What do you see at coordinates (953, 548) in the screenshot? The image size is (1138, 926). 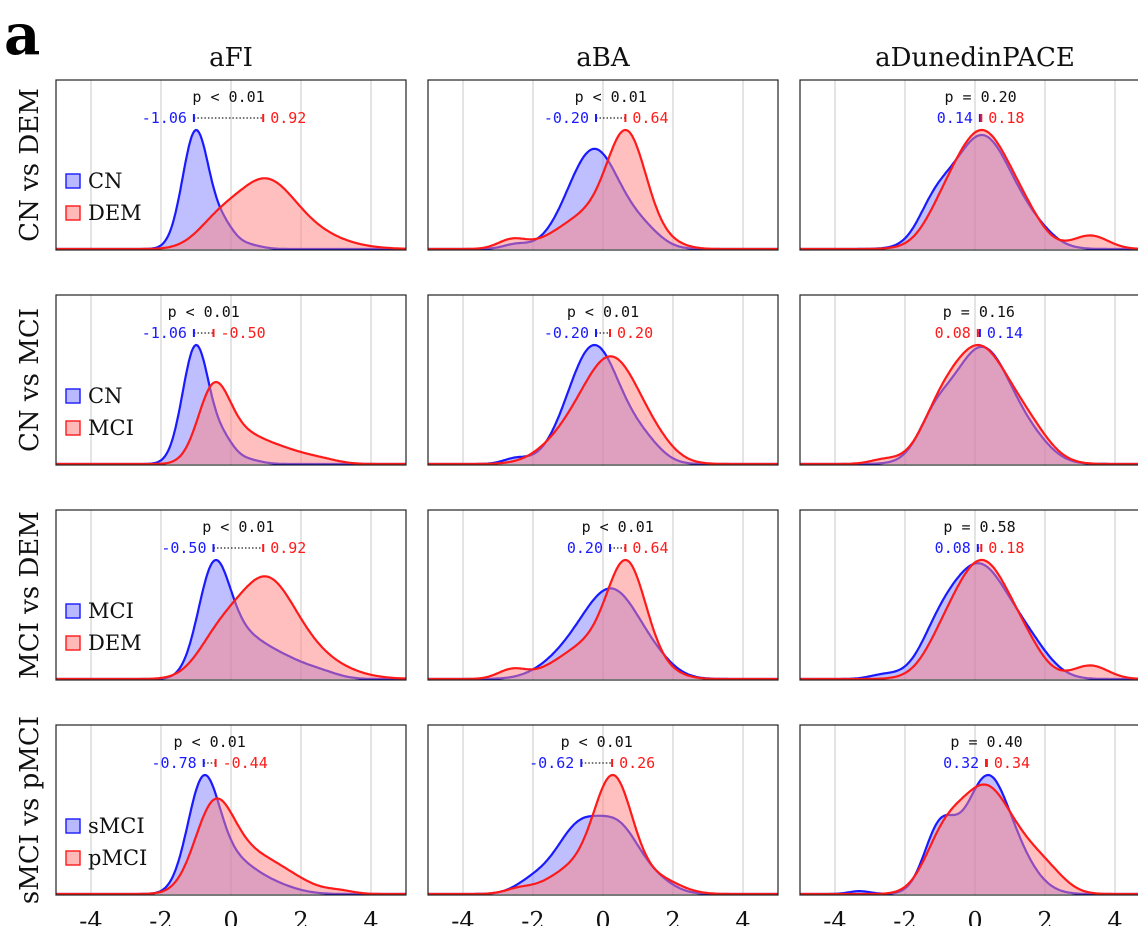 I see `median-label-a: 0.08` at bounding box center [953, 548].